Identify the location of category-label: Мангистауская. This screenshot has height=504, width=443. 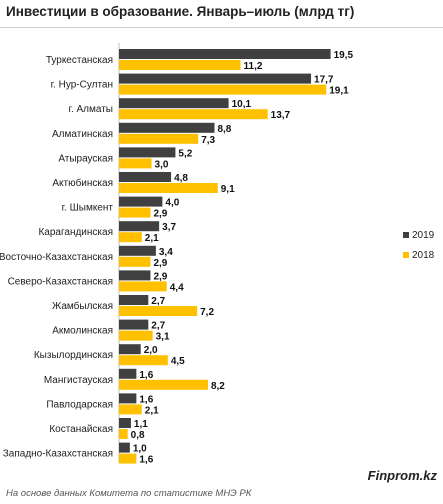
(78, 380).